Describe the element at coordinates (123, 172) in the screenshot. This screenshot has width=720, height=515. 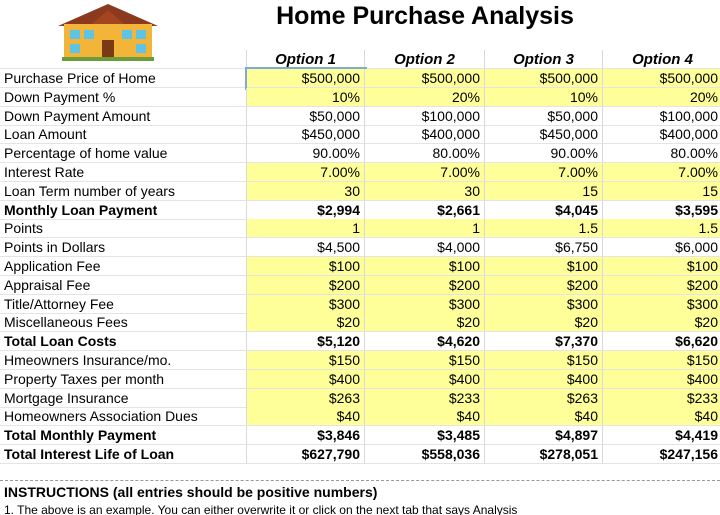
I see `row-label: Interest Rate` at that location.